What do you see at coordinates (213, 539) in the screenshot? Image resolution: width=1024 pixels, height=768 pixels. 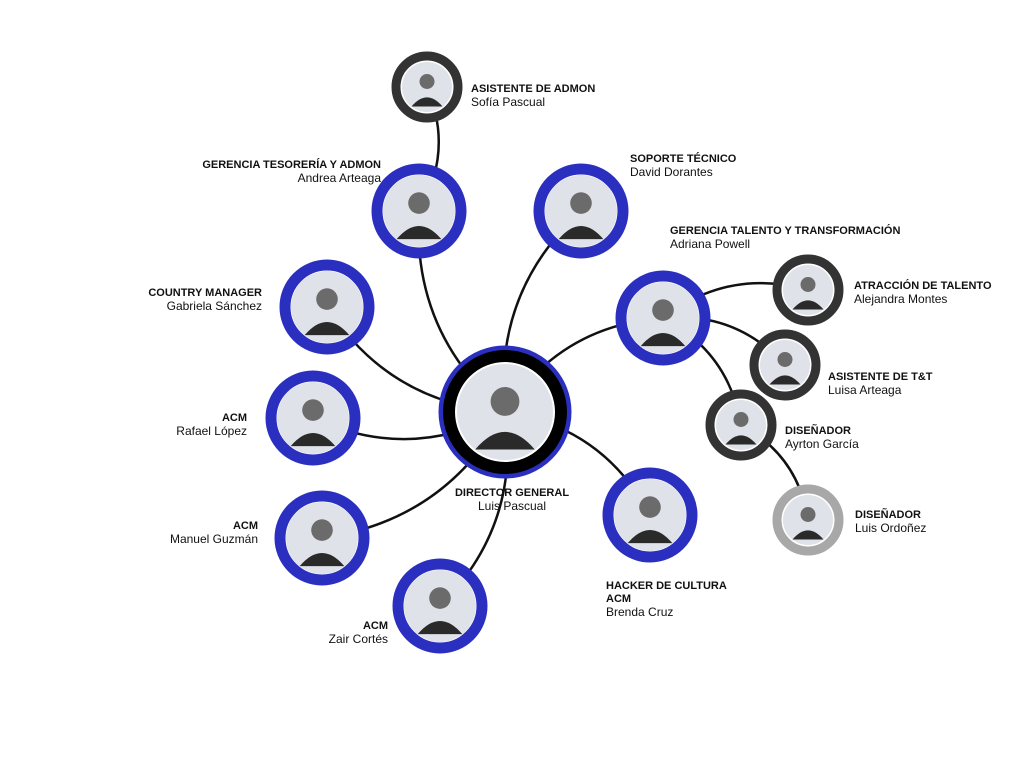 I see `node-name: Manuel Guzmán` at bounding box center [213, 539].